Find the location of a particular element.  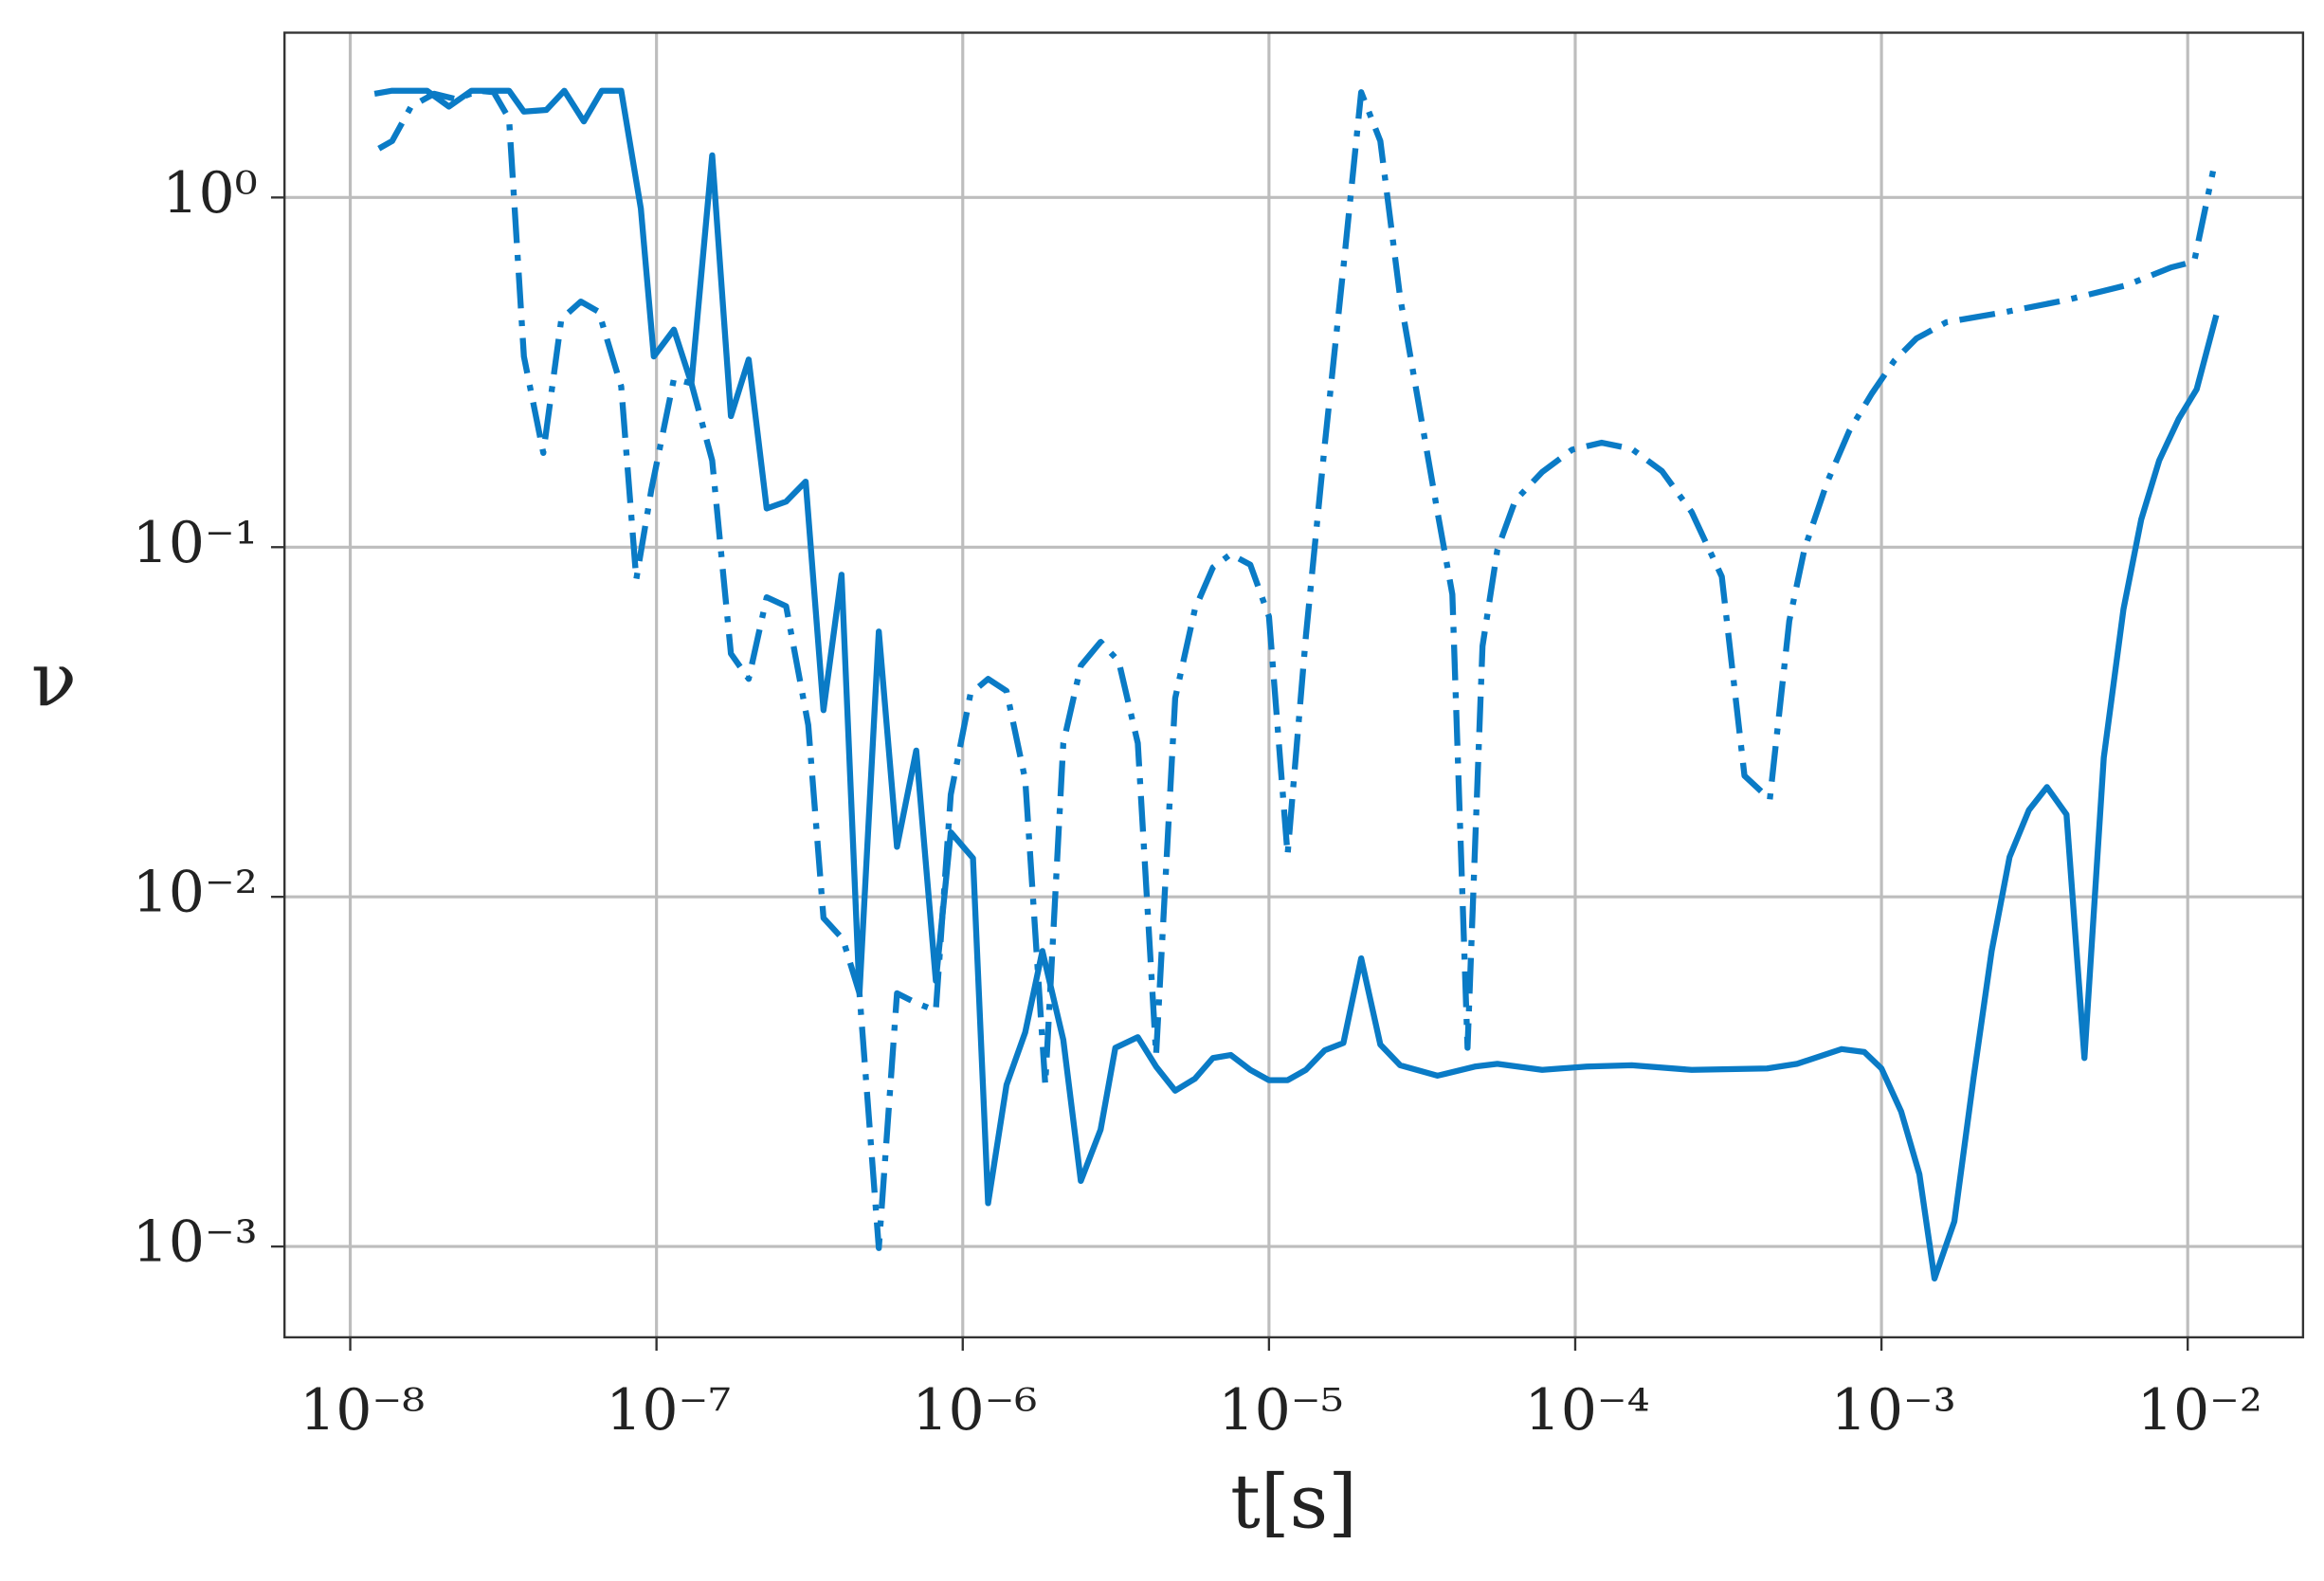

x-tick-label: 10⁻⁷ is located at coordinates (668, 1410).